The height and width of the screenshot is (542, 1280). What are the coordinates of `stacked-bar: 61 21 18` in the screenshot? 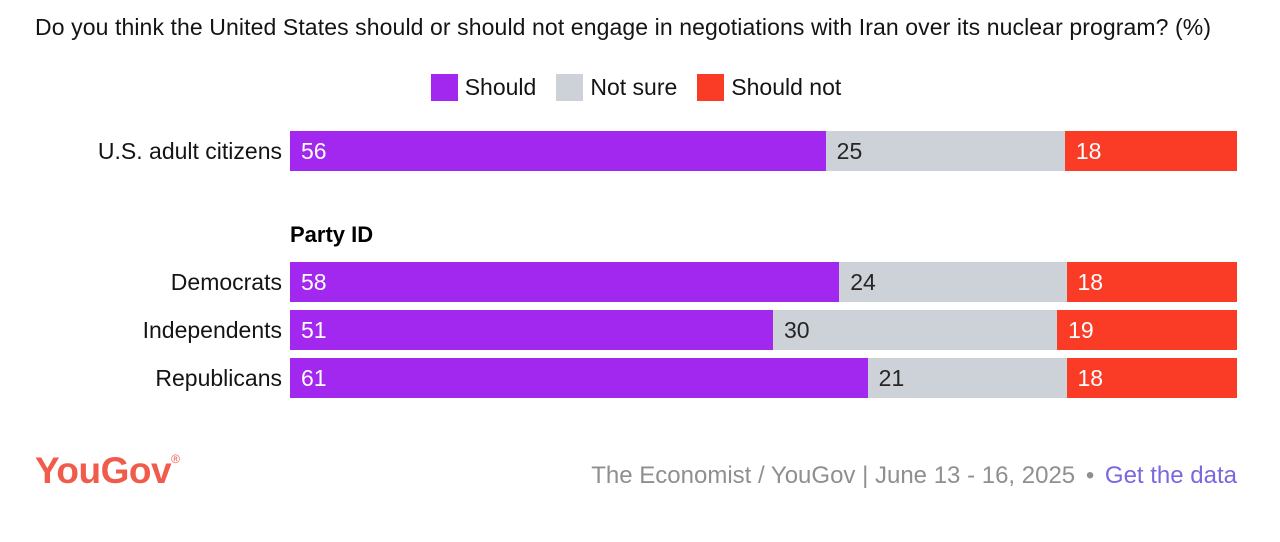 It's located at (763, 378).